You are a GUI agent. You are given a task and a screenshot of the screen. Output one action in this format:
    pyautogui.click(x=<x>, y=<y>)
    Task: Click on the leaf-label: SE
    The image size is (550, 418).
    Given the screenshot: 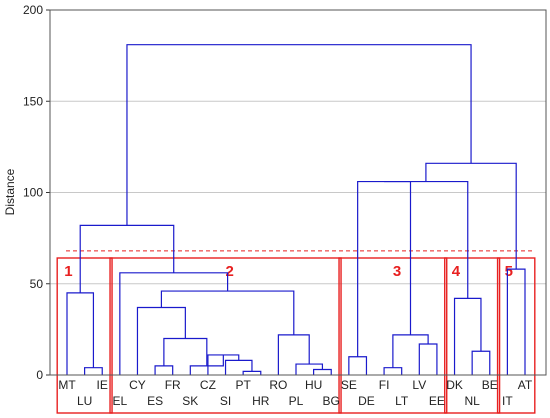 What is the action you would take?
    pyautogui.click(x=349, y=385)
    